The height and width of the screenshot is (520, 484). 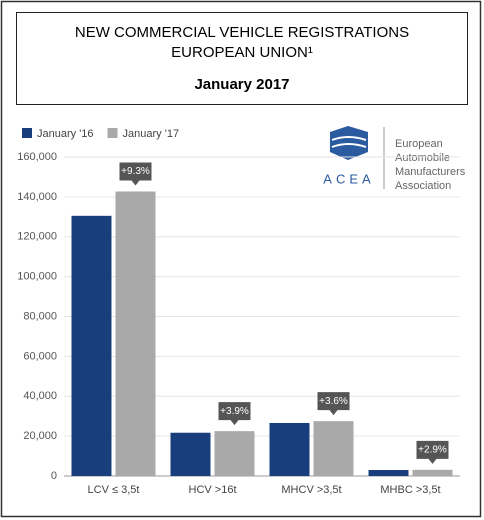 What do you see at coordinates (213, 490) in the screenshot?
I see `x-tick-label: HCV >16t` at bounding box center [213, 490].